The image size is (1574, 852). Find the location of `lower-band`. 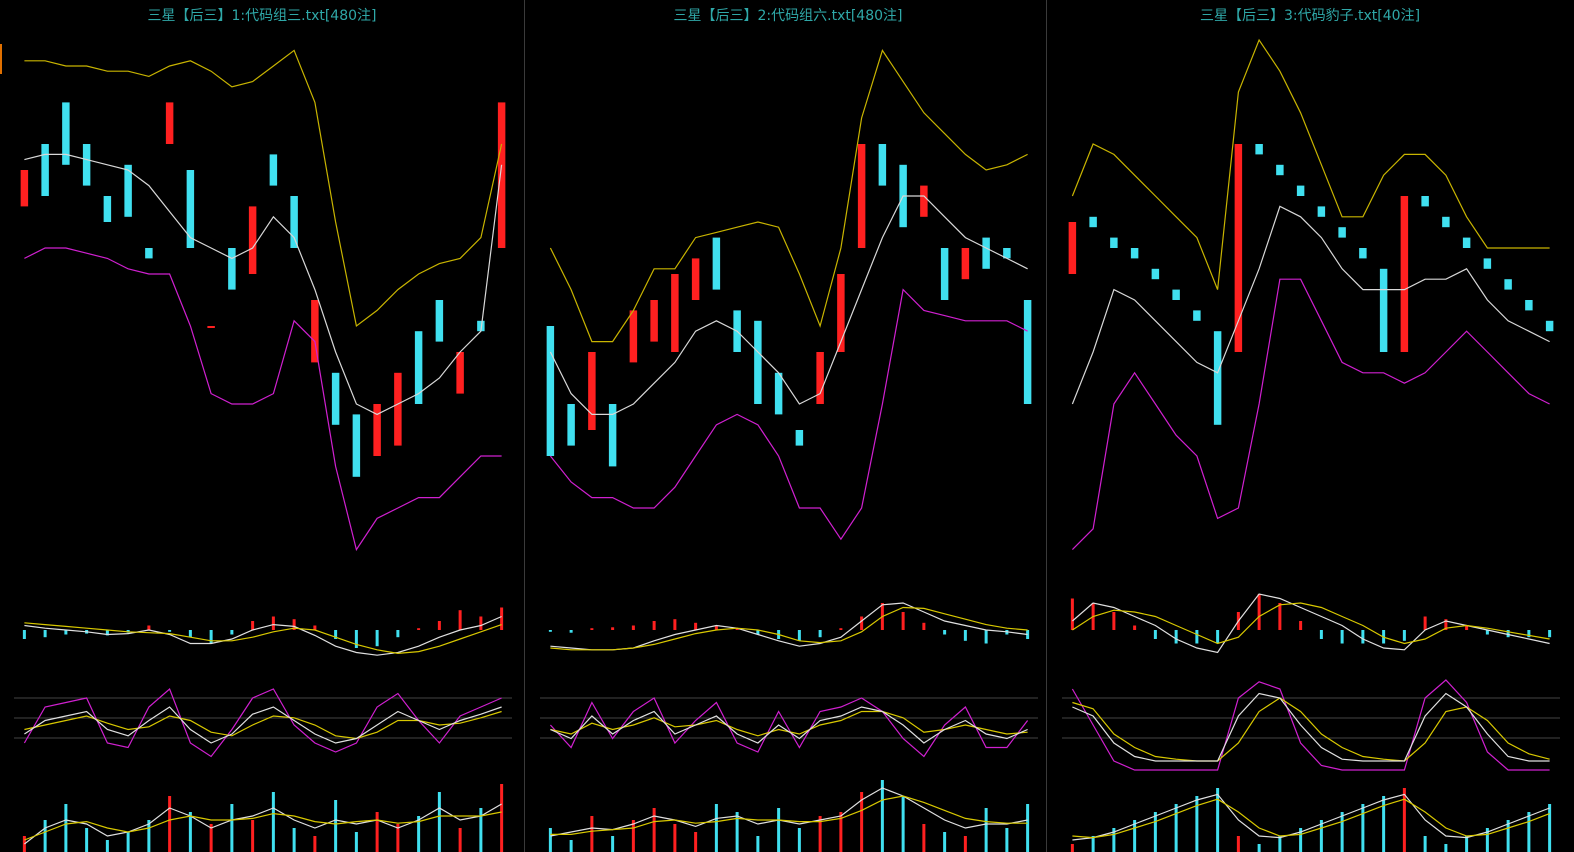

lower-band is located at coordinates (263, 399).